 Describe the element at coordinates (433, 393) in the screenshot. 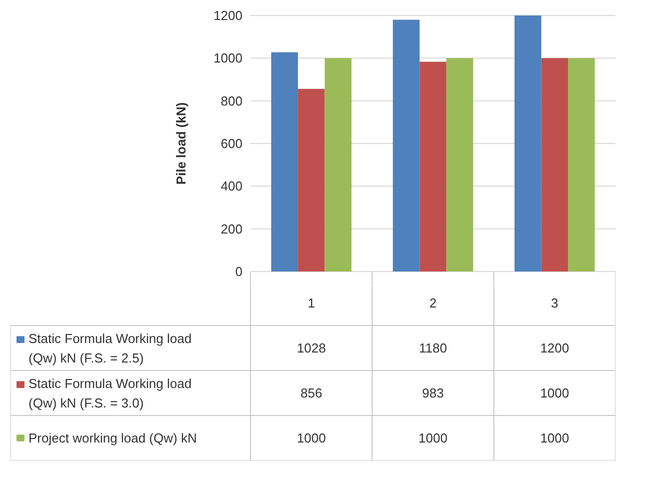

I see `data-label: 983` at that location.